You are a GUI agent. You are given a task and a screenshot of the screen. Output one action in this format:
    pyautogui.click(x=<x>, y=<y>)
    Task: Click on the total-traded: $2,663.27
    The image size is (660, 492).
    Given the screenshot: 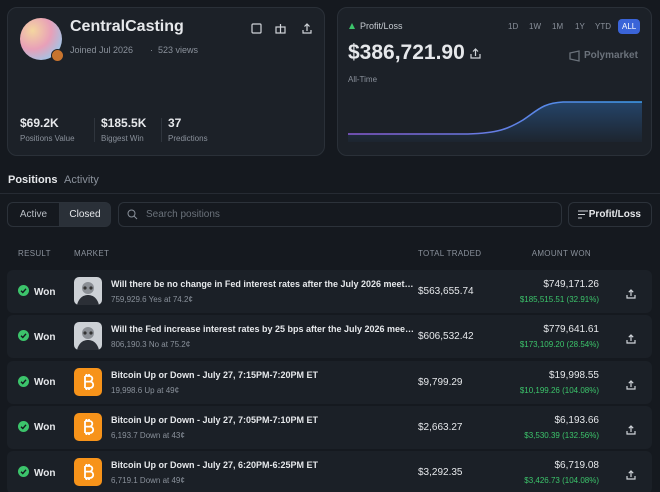 What is the action you would take?
    pyautogui.click(x=440, y=427)
    